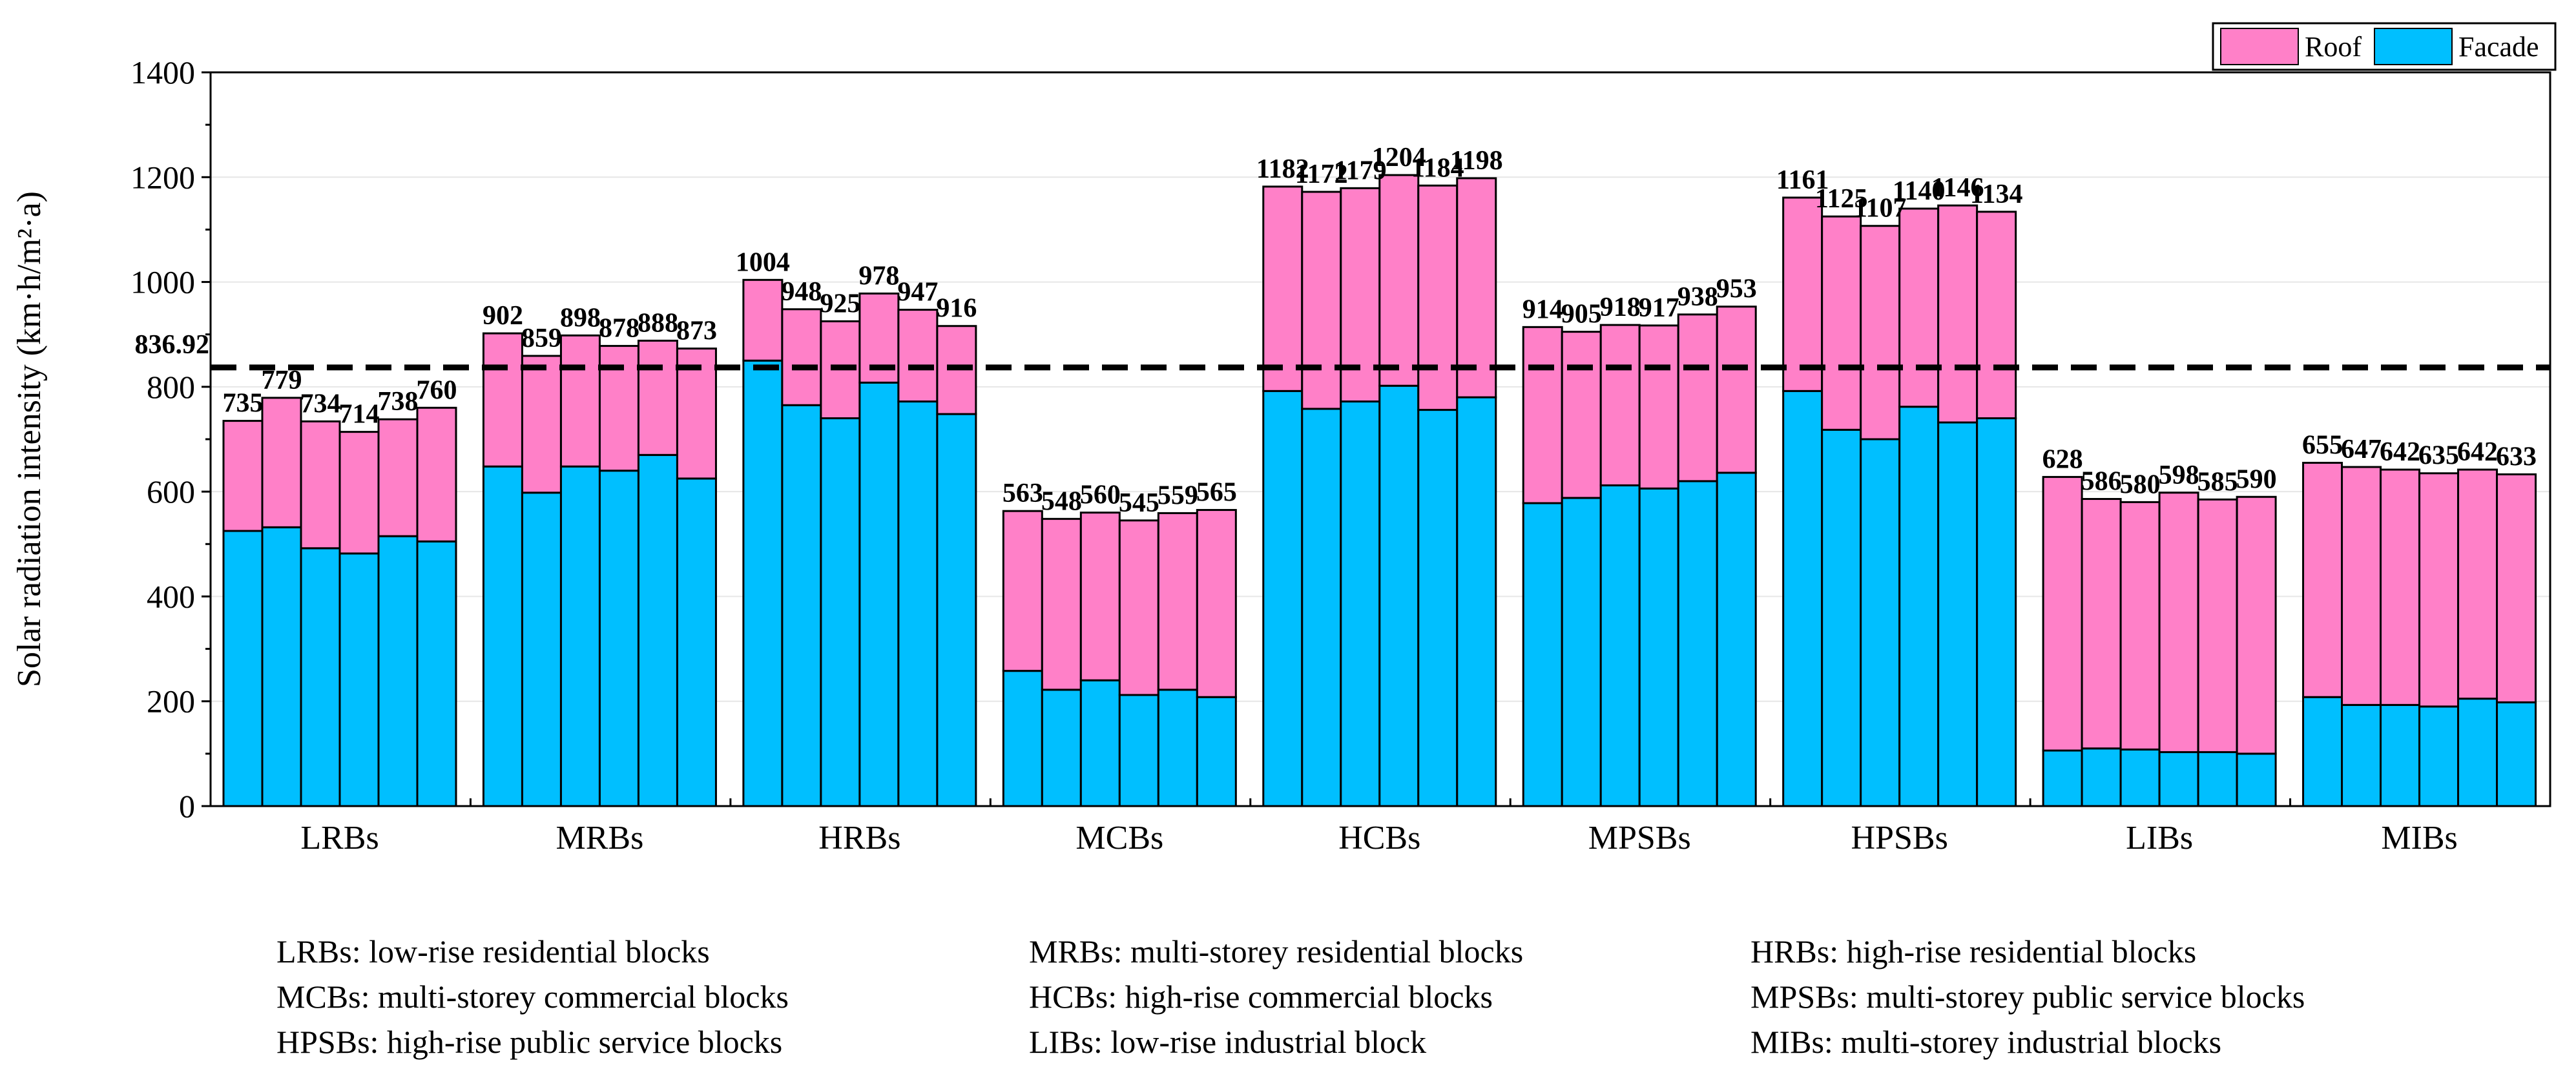  What do you see at coordinates (801, 292) in the screenshot?
I see `data-label: 948` at bounding box center [801, 292].